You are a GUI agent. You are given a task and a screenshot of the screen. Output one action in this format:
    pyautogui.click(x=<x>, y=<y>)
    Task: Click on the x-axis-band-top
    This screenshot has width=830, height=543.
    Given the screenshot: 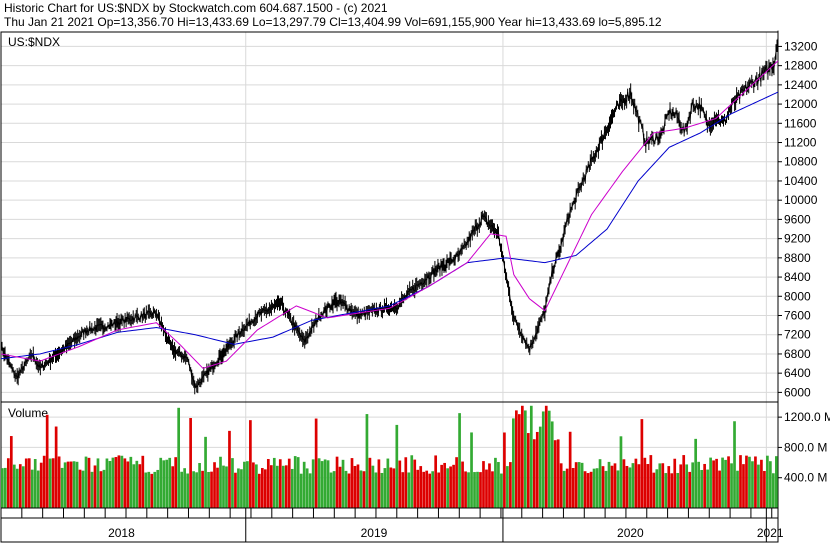 What is the action you would take?
    pyautogui.click(x=389, y=513)
    